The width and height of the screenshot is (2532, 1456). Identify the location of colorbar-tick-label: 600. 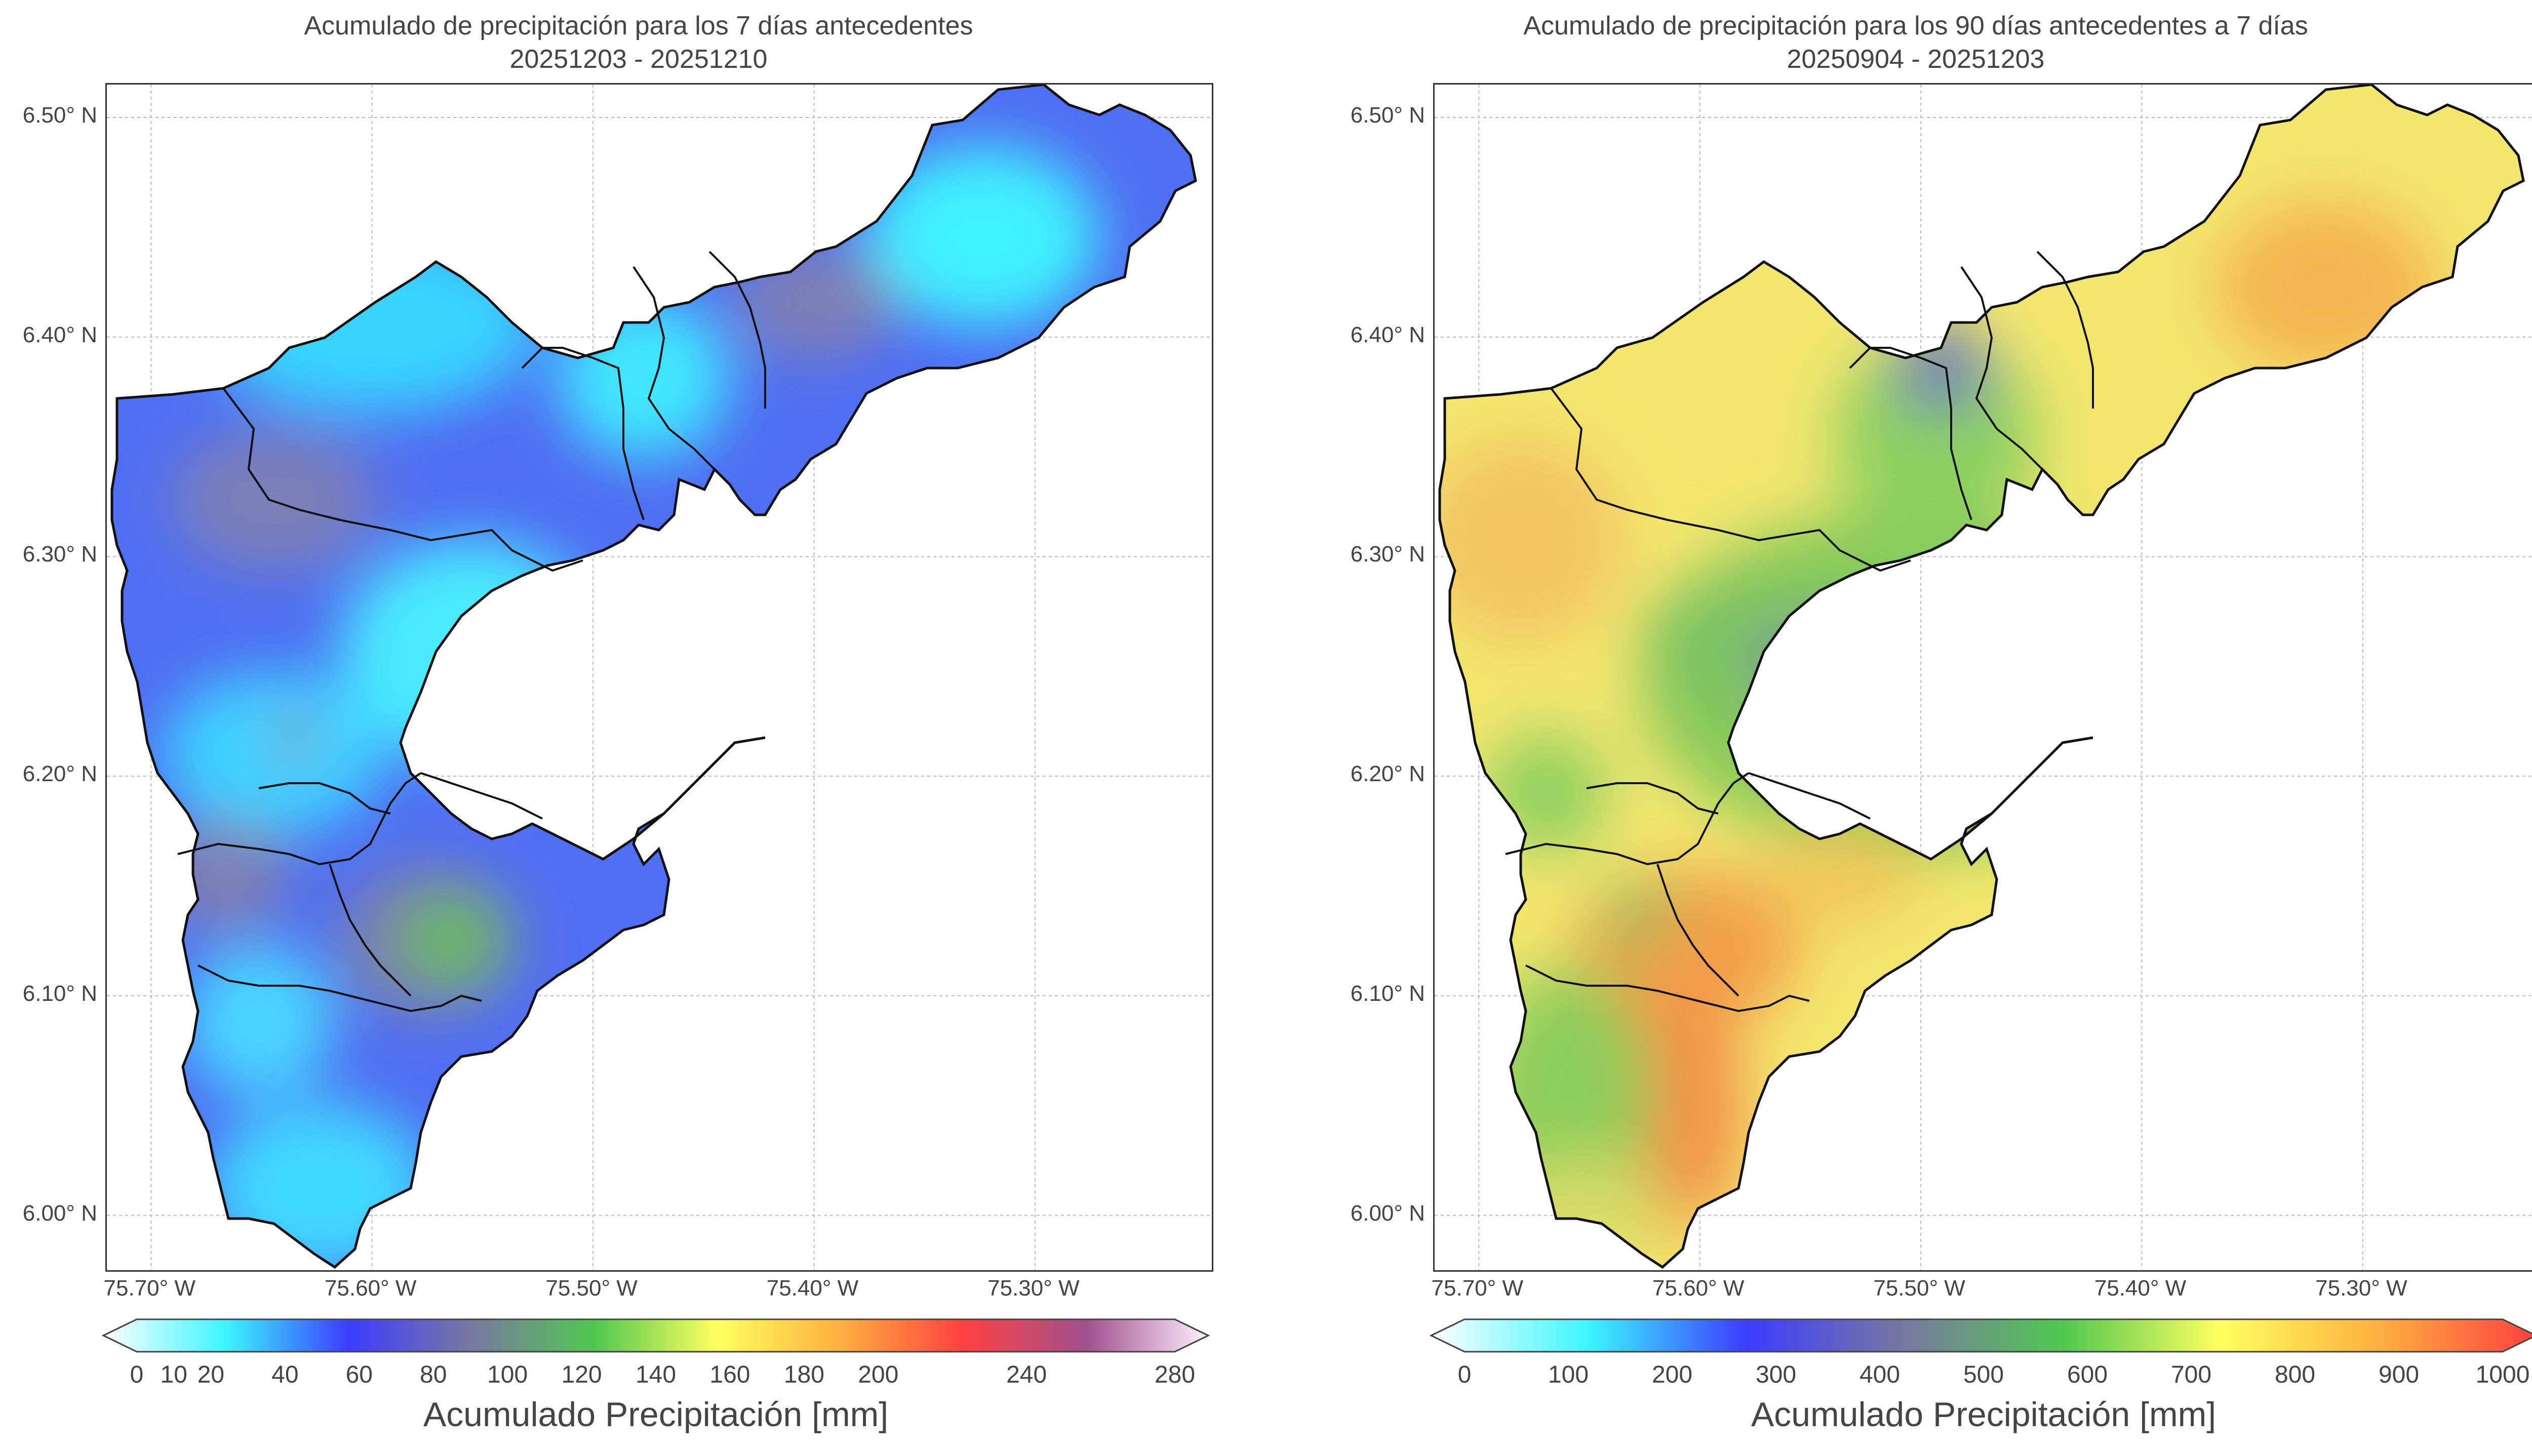
(2087, 1374).